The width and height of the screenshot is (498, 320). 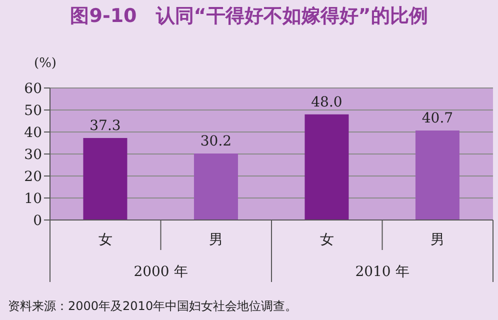 What do you see at coordinates (105, 126) in the screenshot?
I see `data-label: 37.3` at bounding box center [105, 126].